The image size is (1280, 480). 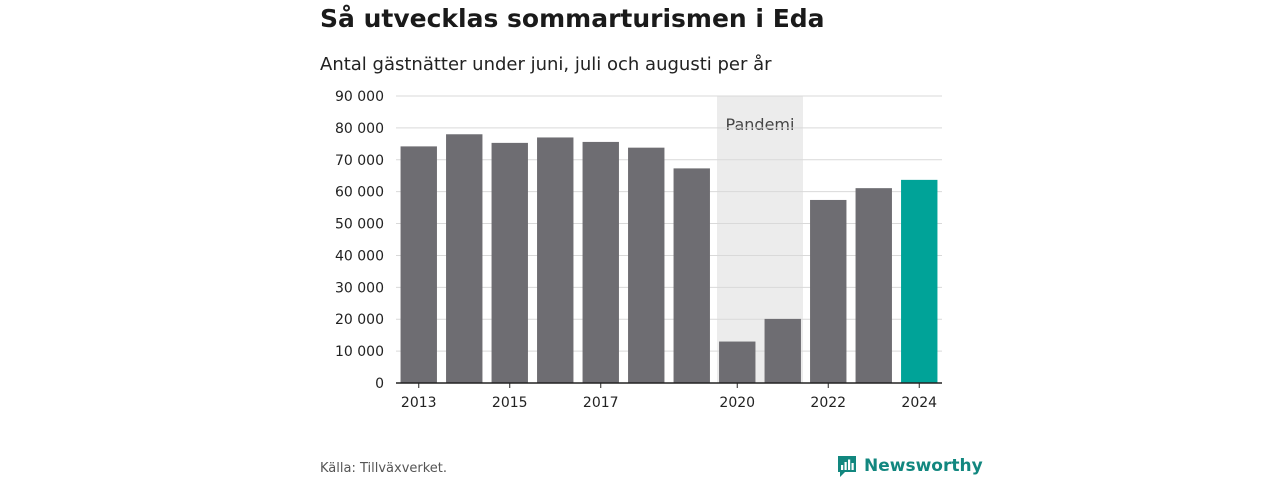 What do you see at coordinates (919, 281) in the screenshot?
I see `bar-2024` at bounding box center [919, 281].